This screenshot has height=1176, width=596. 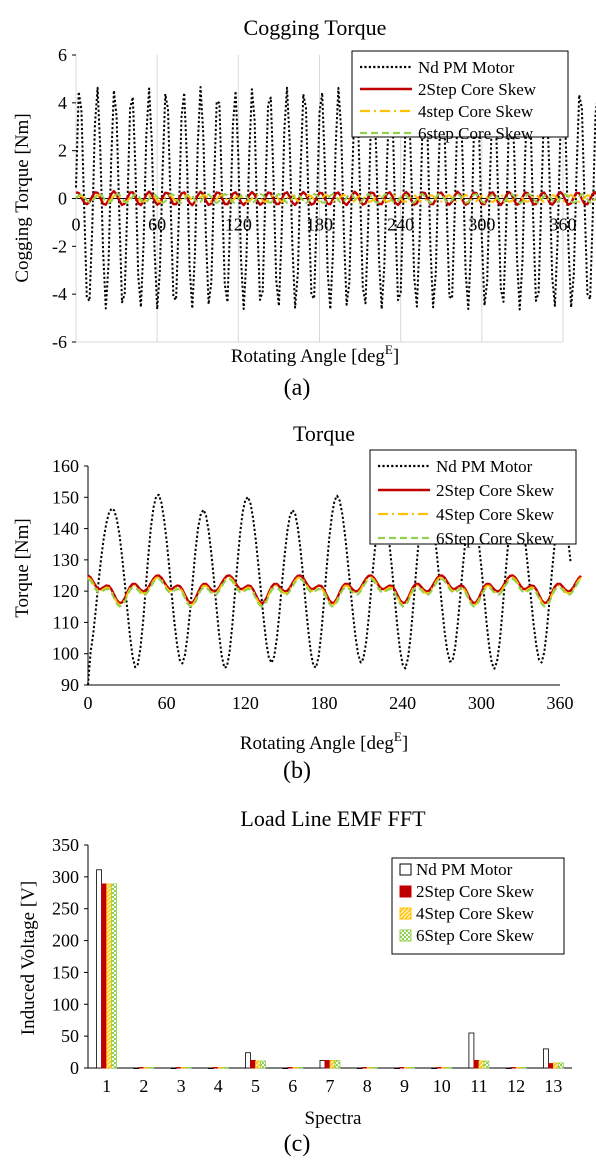 I want to click on chart-title: Torque, so click(x=324, y=433).